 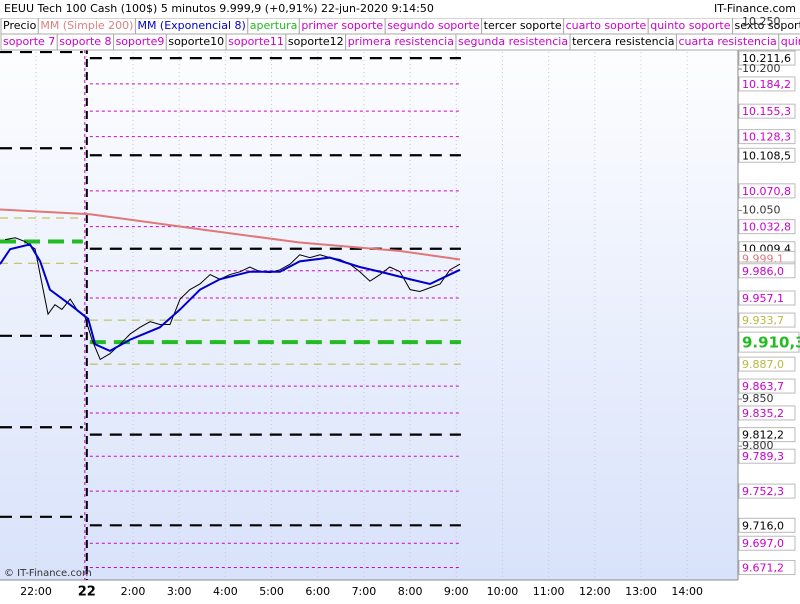 I want to click on legend-label: cuarto soporte, so click(x=606, y=25).